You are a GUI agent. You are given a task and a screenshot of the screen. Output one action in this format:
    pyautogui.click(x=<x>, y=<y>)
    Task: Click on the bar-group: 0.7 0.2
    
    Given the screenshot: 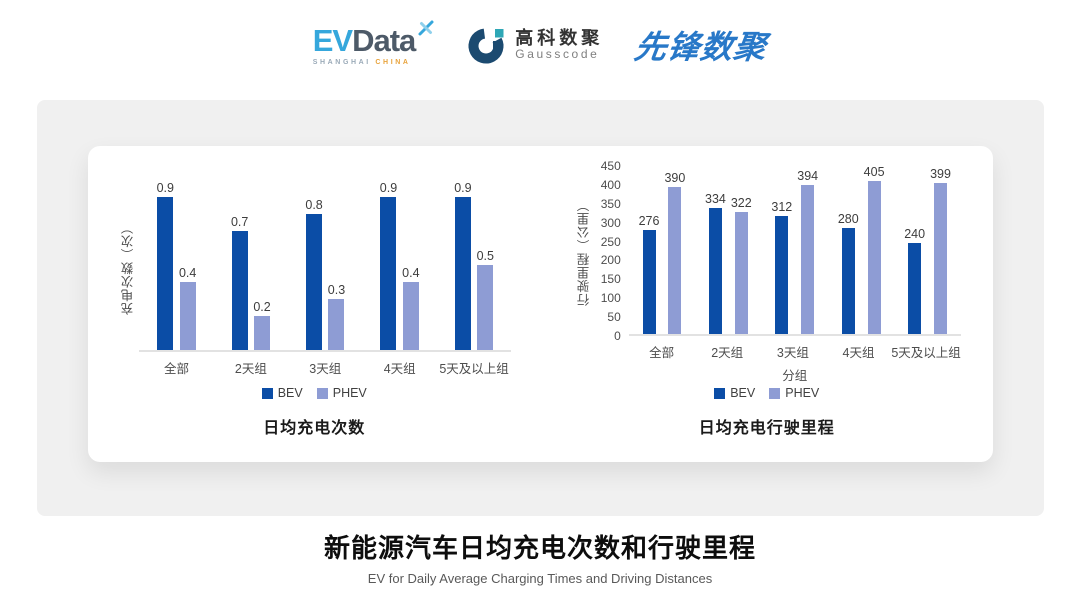 What is the action you would take?
    pyautogui.click(x=251, y=266)
    